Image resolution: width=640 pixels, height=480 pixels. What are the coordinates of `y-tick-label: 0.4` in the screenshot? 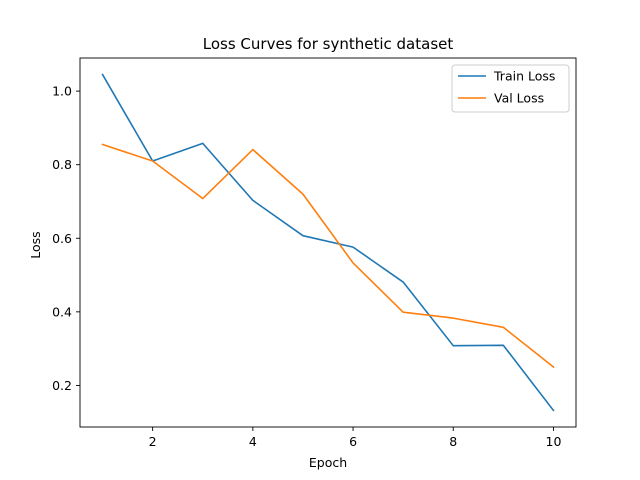 It's located at (62, 311).